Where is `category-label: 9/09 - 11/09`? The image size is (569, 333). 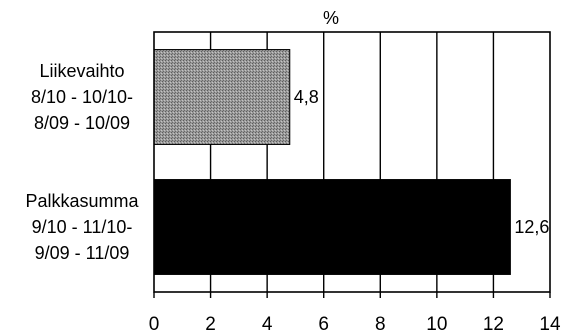 category-label: 9/09 - 11/09 is located at coordinates (82, 253).